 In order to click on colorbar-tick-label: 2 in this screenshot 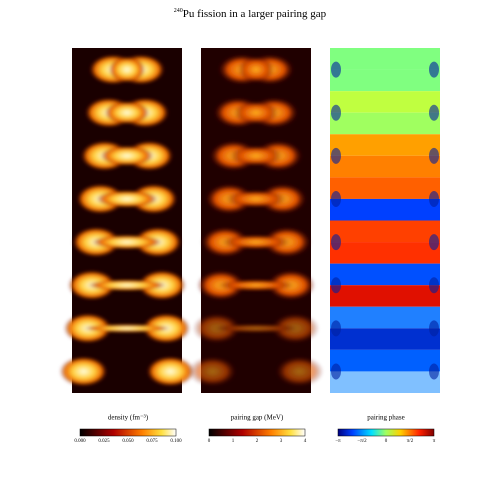, I will do `click(257, 441)`.